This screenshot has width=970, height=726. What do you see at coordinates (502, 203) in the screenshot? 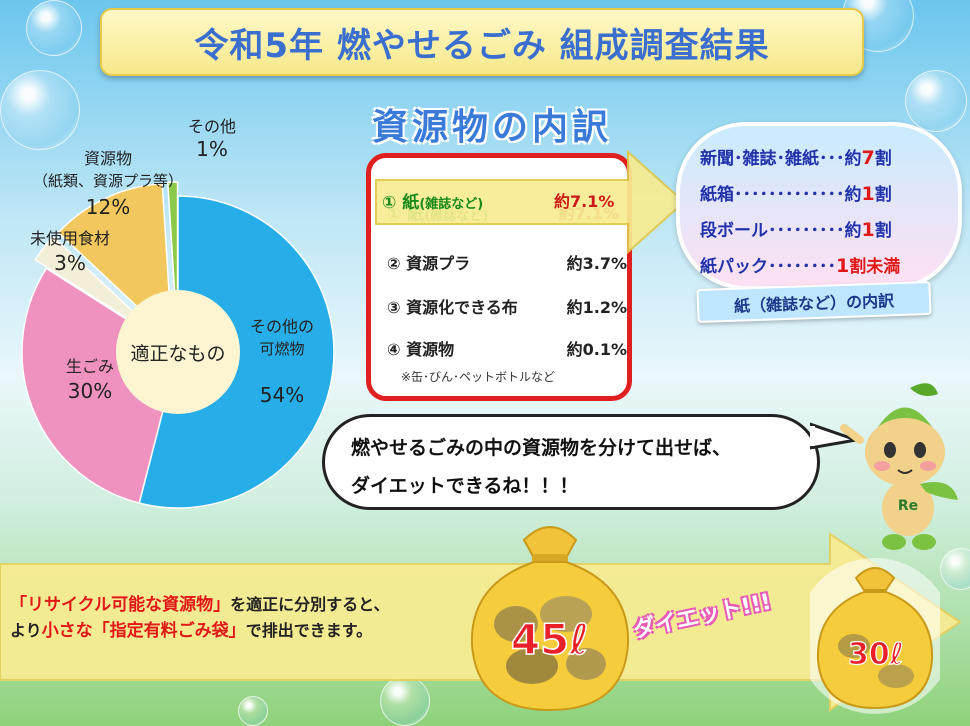
I see `highlight-row: ① 紙(雑誌など) 約7.1%` at bounding box center [502, 203].